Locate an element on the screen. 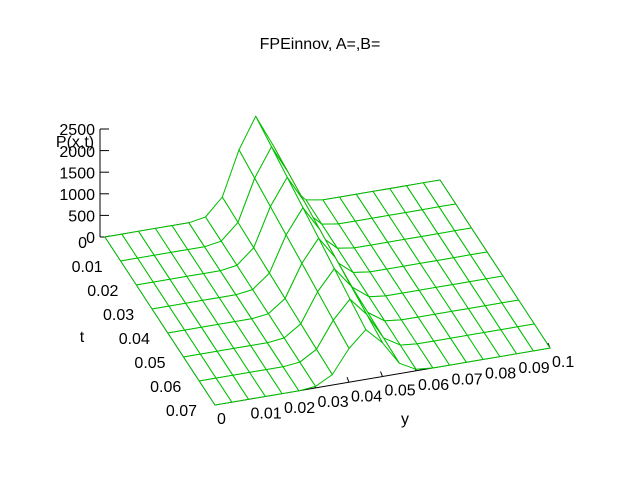  z-tick-label: 0 is located at coordinates (90, 238).